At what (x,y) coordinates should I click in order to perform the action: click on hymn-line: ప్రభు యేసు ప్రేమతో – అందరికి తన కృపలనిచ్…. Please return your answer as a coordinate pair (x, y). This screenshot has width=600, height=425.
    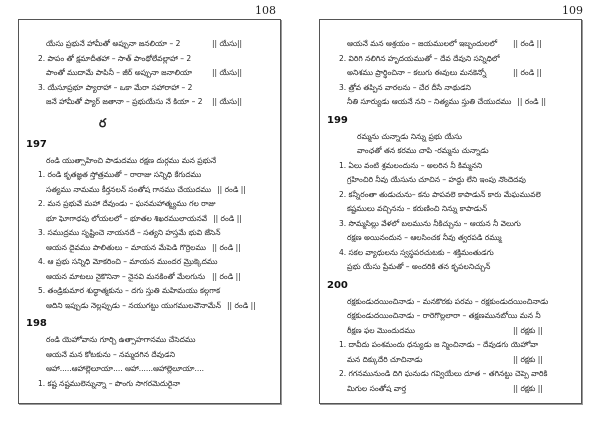
    Looking at the image, I should click on (450, 267).